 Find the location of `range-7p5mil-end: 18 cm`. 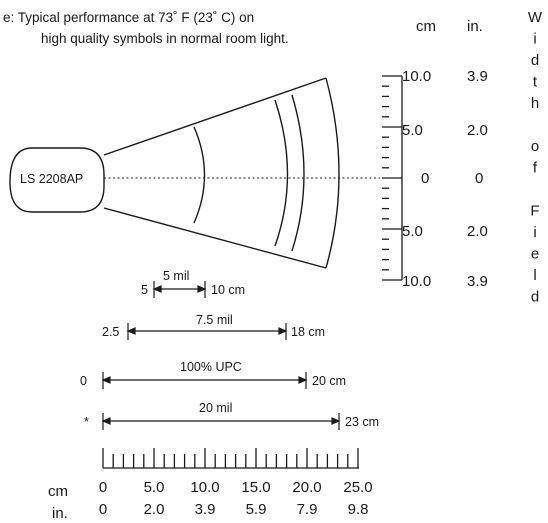

range-7p5mil-end: 18 cm is located at coordinates (308, 332).